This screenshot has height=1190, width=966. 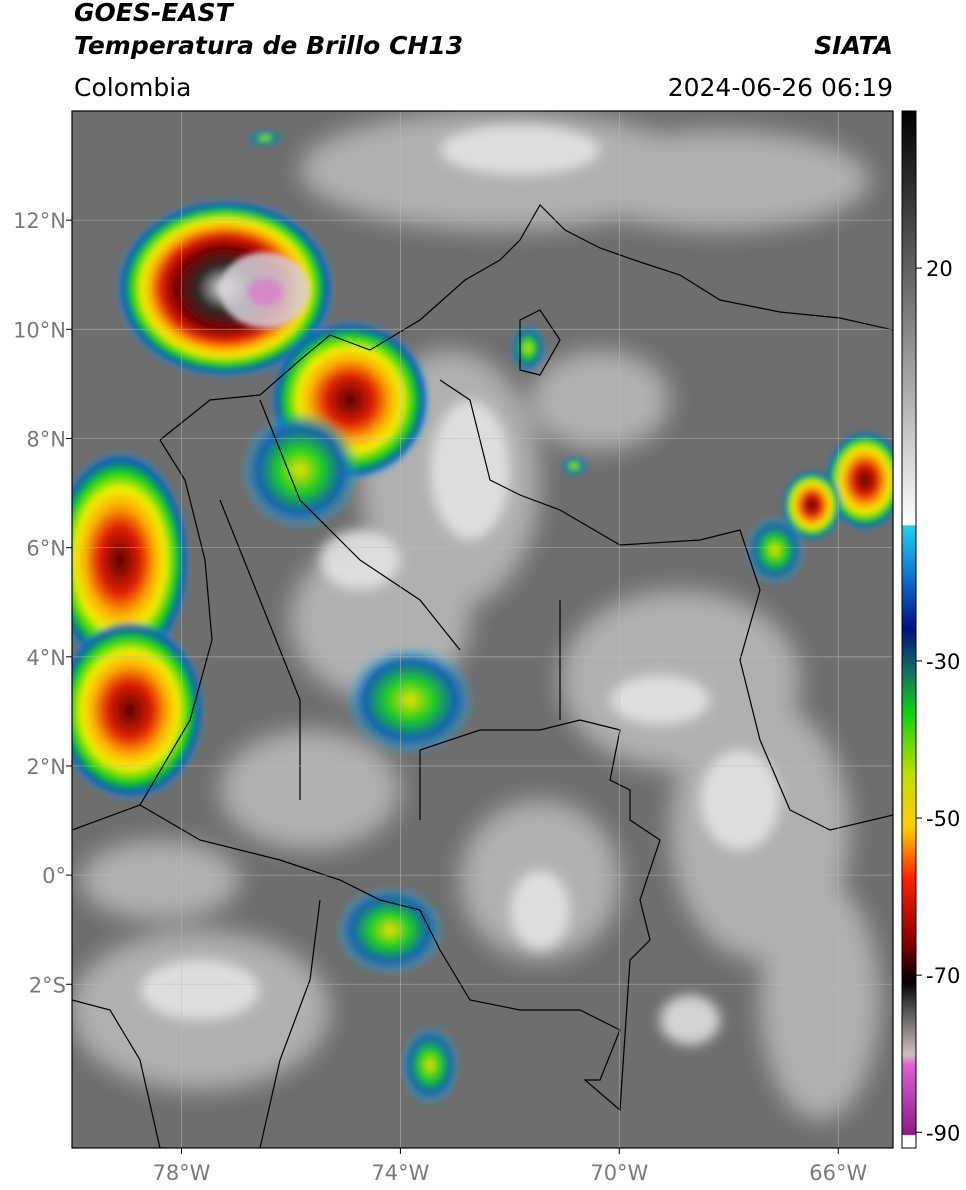 What do you see at coordinates (46, 439) in the screenshot?
I see `y-tick-label: 8°N` at bounding box center [46, 439].